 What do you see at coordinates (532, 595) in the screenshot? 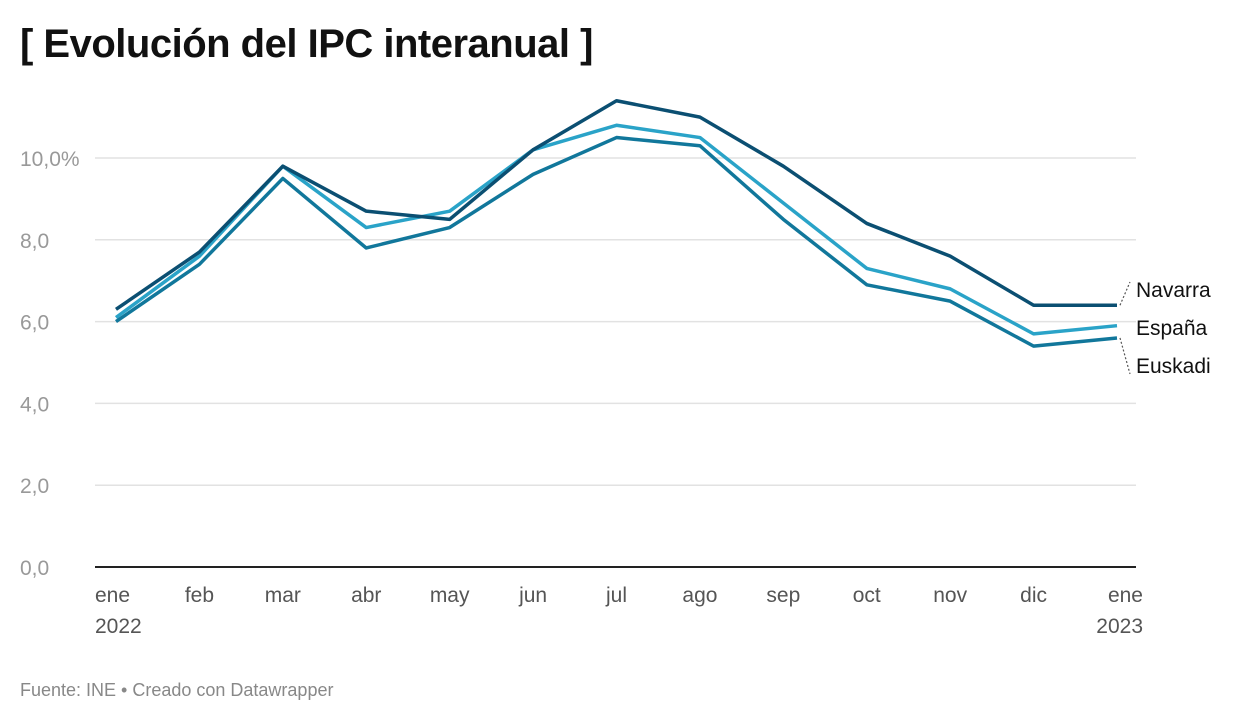
I see `x-tick-label: jun` at bounding box center [532, 595].